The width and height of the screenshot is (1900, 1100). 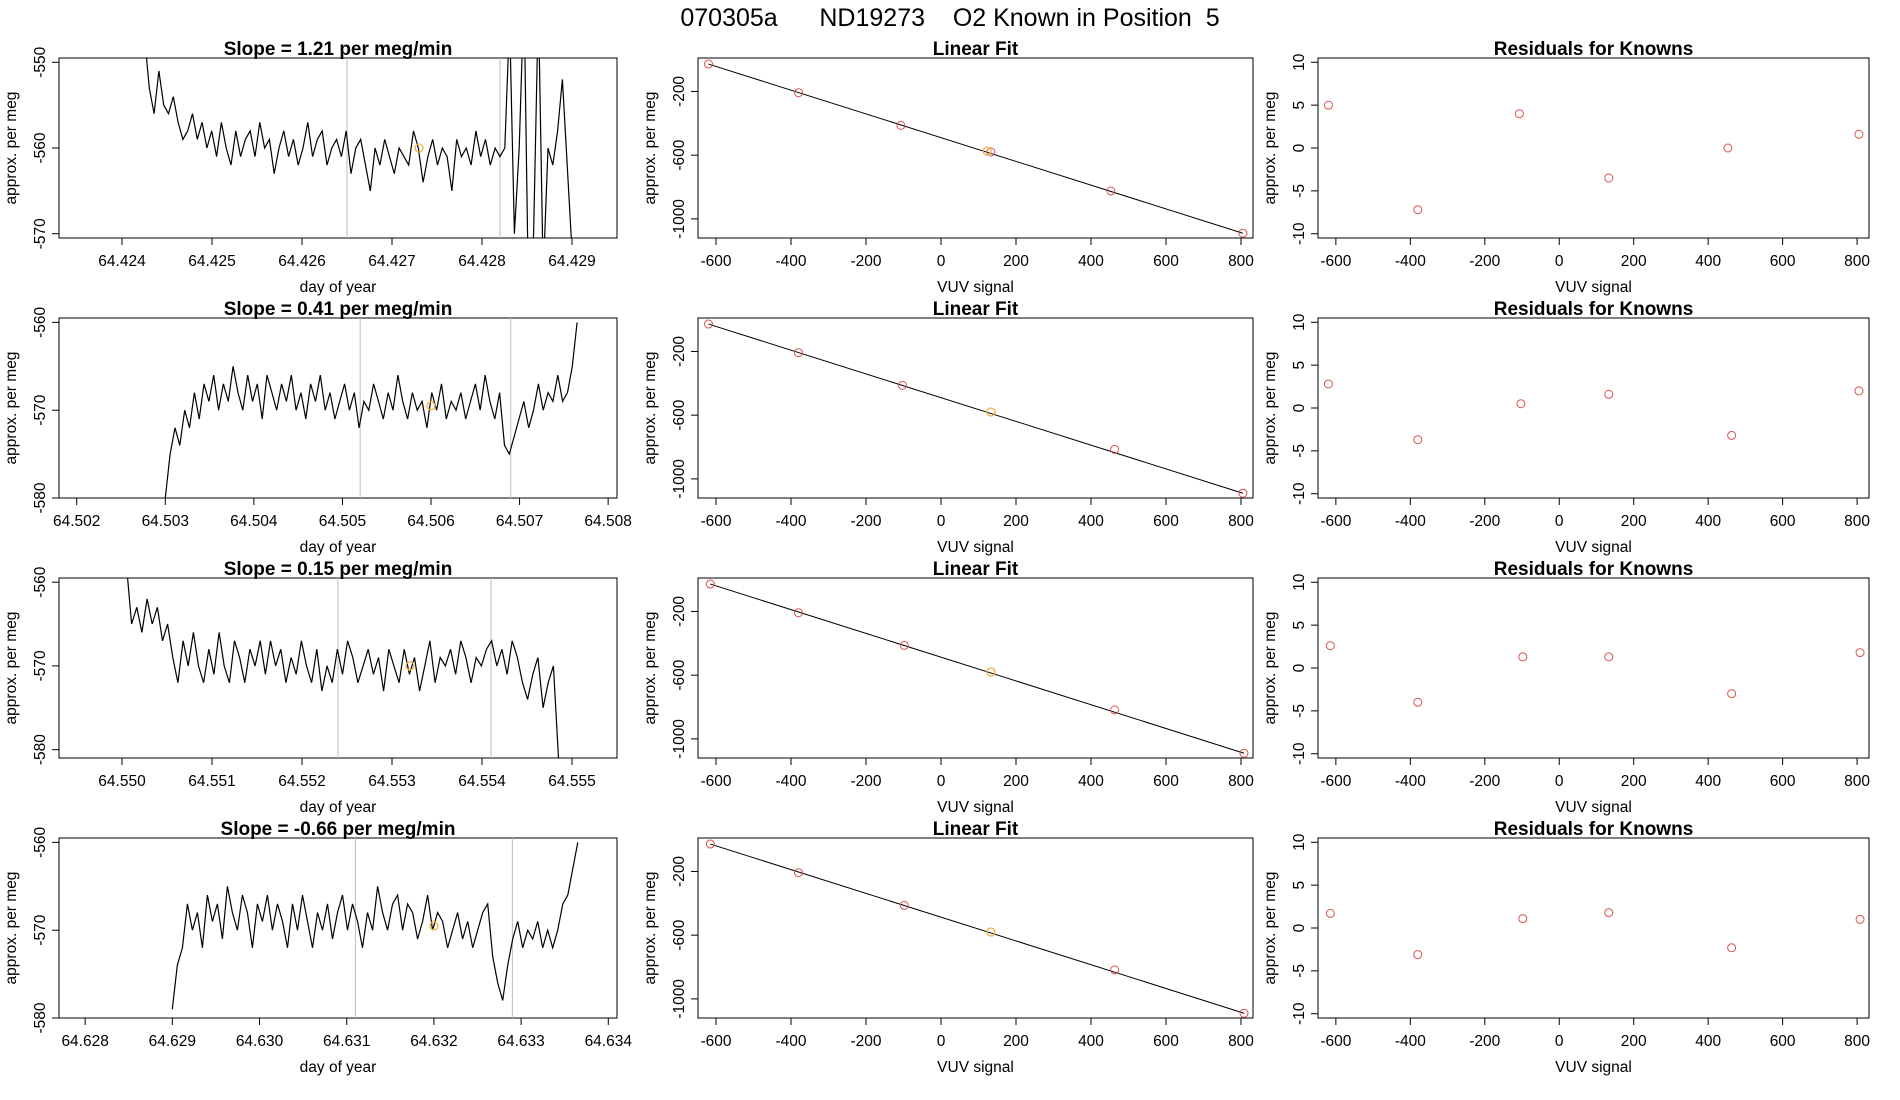 I want to click on x-tick-label: 64.502, so click(x=76, y=521).